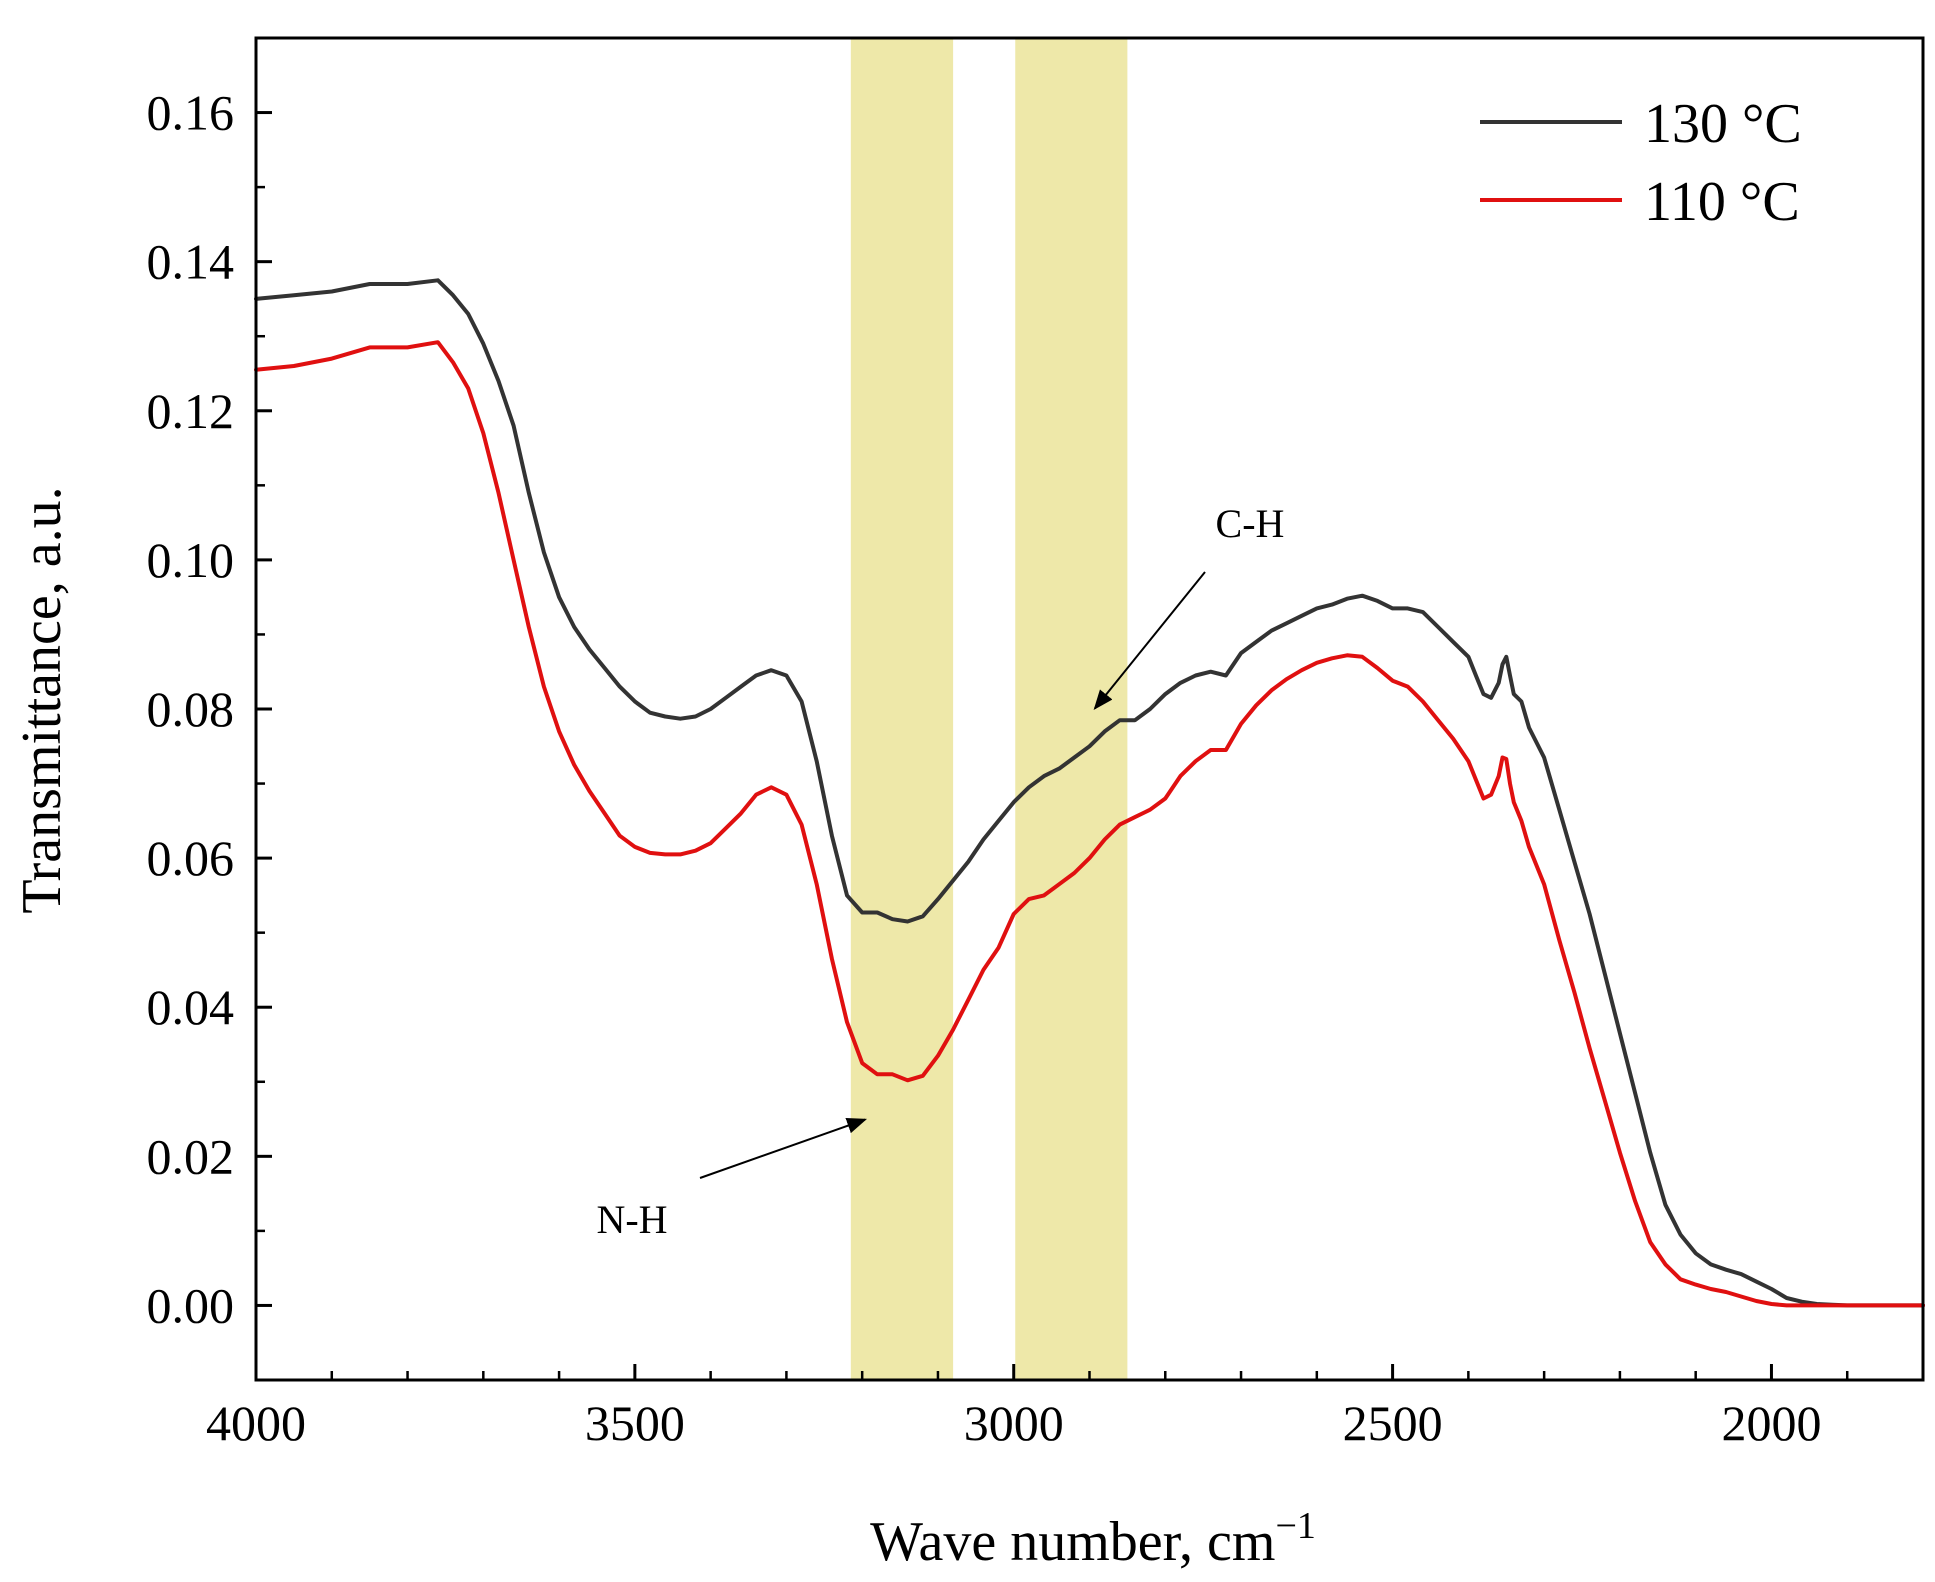 The width and height of the screenshot is (1935, 1582). I want to click on annotation-nh-label: N-H, so click(631, 1219).